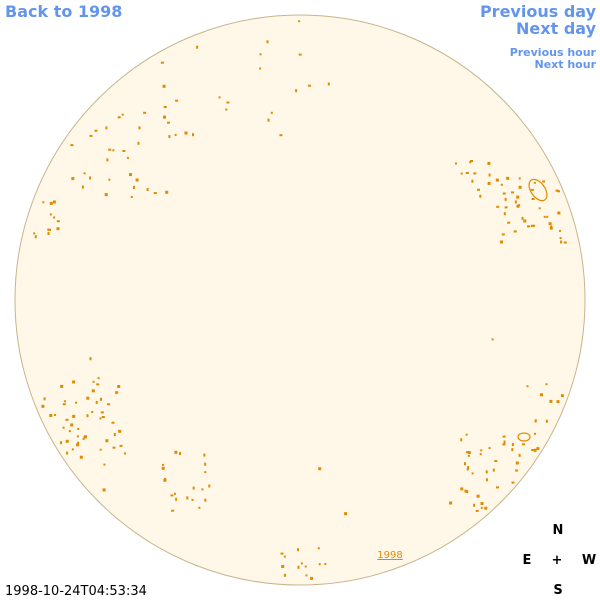 The image size is (600, 600). Describe the element at coordinates (524, 437) in the screenshot. I see `feature-contour` at that location.